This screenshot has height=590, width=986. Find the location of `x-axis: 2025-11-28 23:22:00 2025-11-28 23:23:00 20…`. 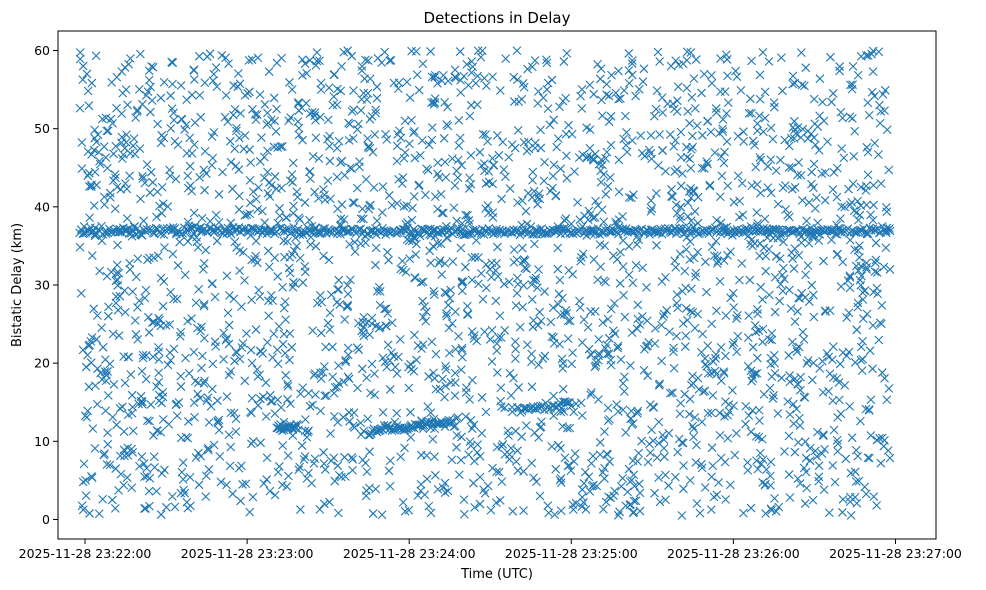

x-axis: 2025-11-28 23:22:00 2025-11-28 23:23:00 20… is located at coordinates (490, 550).